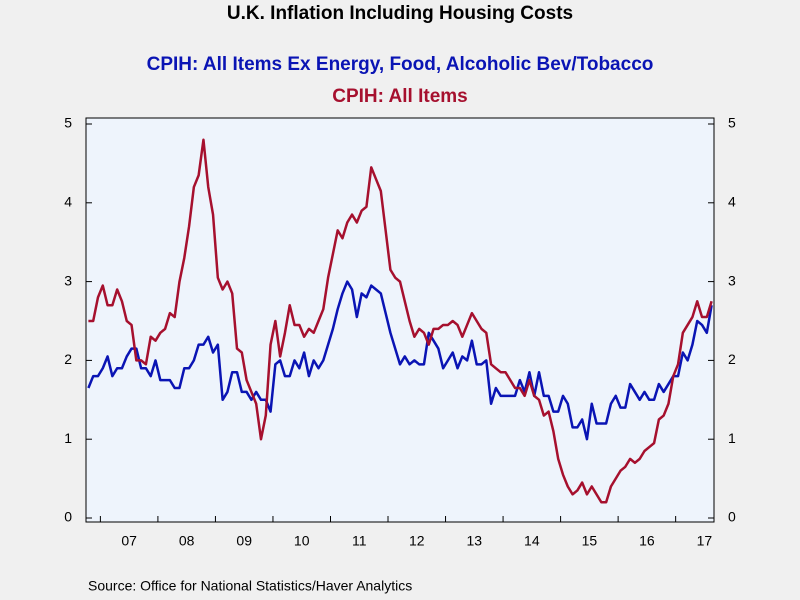 This screenshot has height=600, width=800. What do you see at coordinates (732, 123) in the screenshot?
I see `y2-tick-label: 5` at bounding box center [732, 123].